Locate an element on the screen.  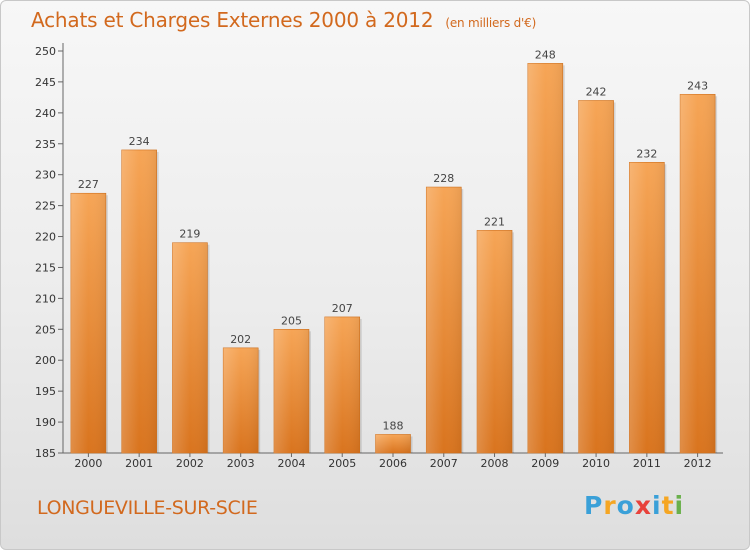
y-tick-label: 250 is located at coordinates (45, 51).